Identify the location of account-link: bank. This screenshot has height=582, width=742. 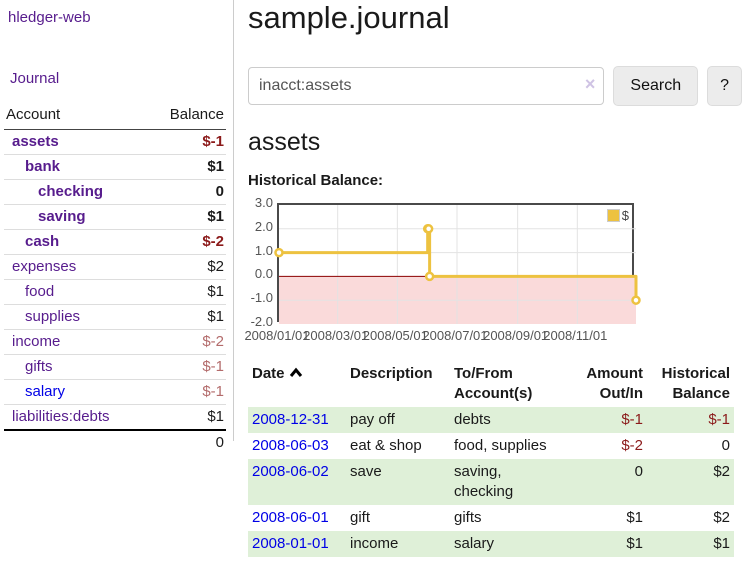
(43, 166).